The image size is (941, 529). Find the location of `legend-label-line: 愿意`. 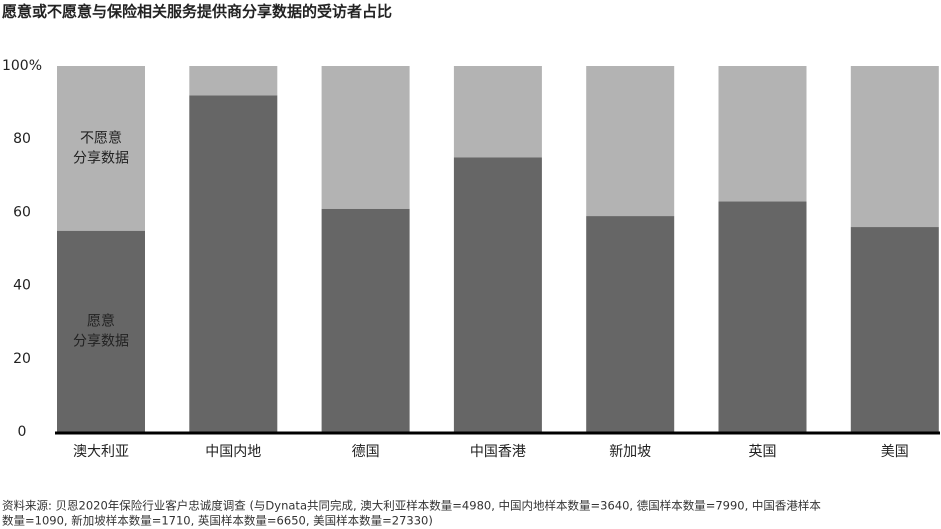

legend-label-line: 愿意 is located at coordinates (101, 320).